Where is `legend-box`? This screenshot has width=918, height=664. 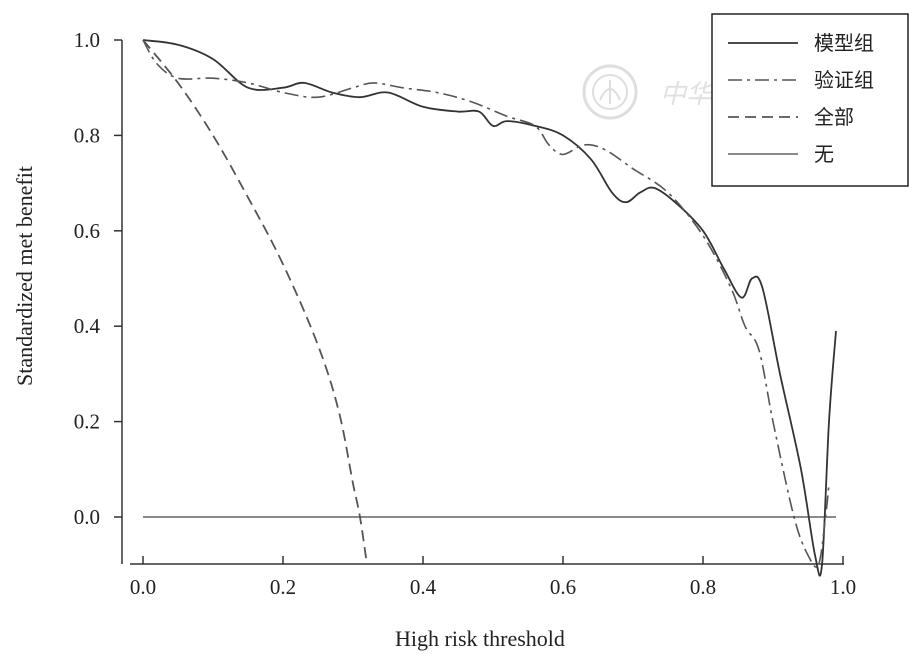 legend-box is located at coordinates (810, 100).